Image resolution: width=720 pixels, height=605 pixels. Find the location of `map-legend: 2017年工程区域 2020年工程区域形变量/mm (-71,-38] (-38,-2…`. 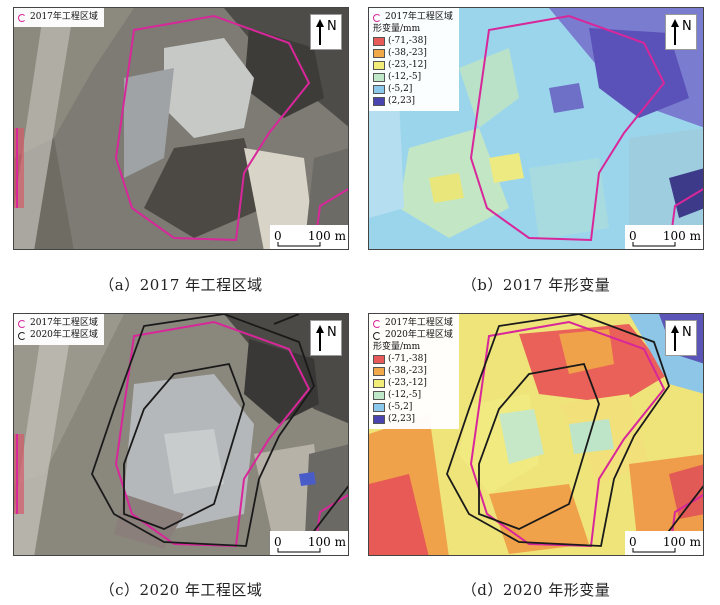

map-legend: 2017年工程区域 2020年工程区域形变量/mm (-71,-38] (-38,-2… is located at coordinates (414, 371).